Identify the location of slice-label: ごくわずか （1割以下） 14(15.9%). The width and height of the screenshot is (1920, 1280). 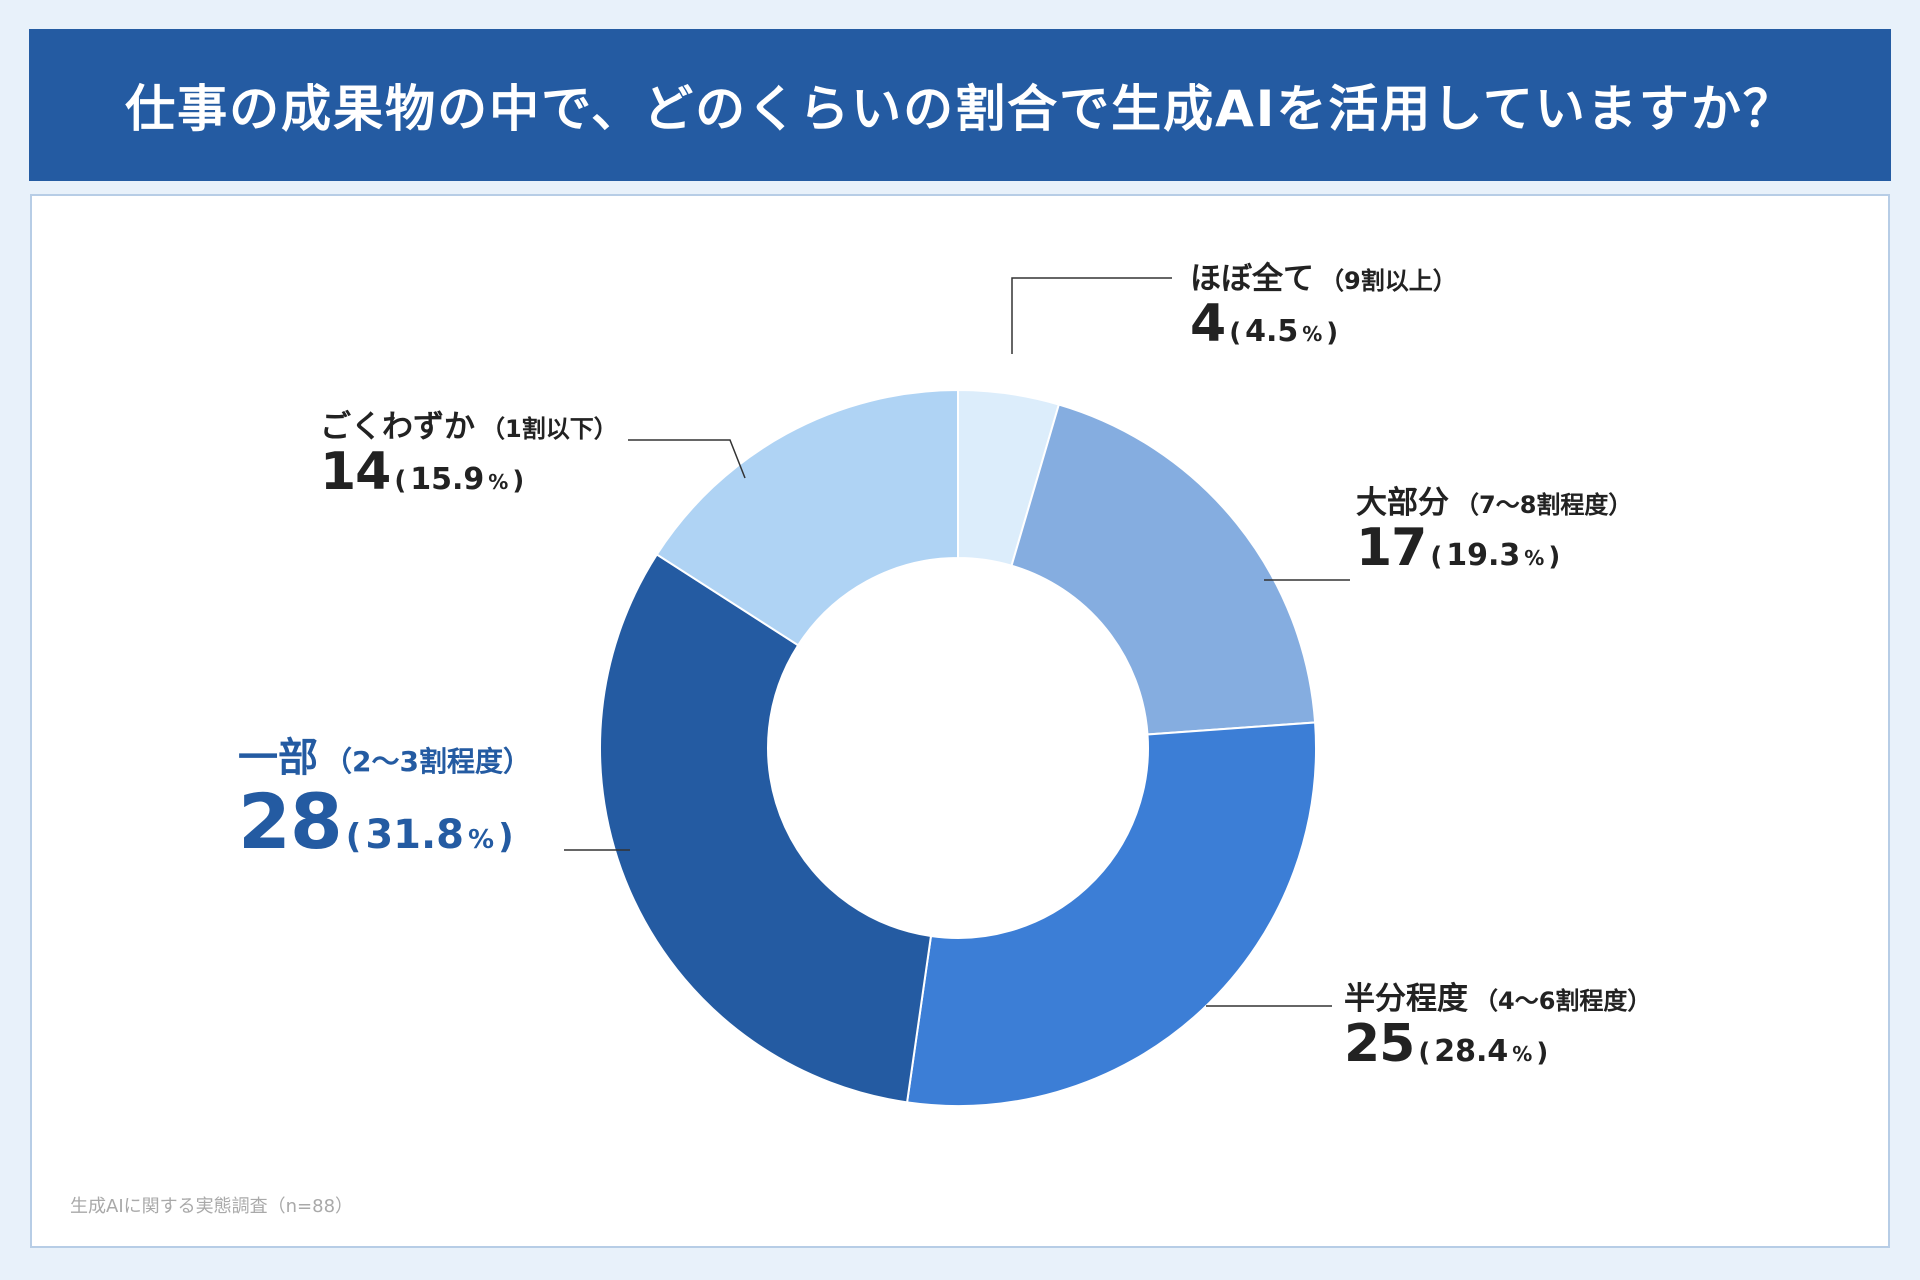
(469, 455).